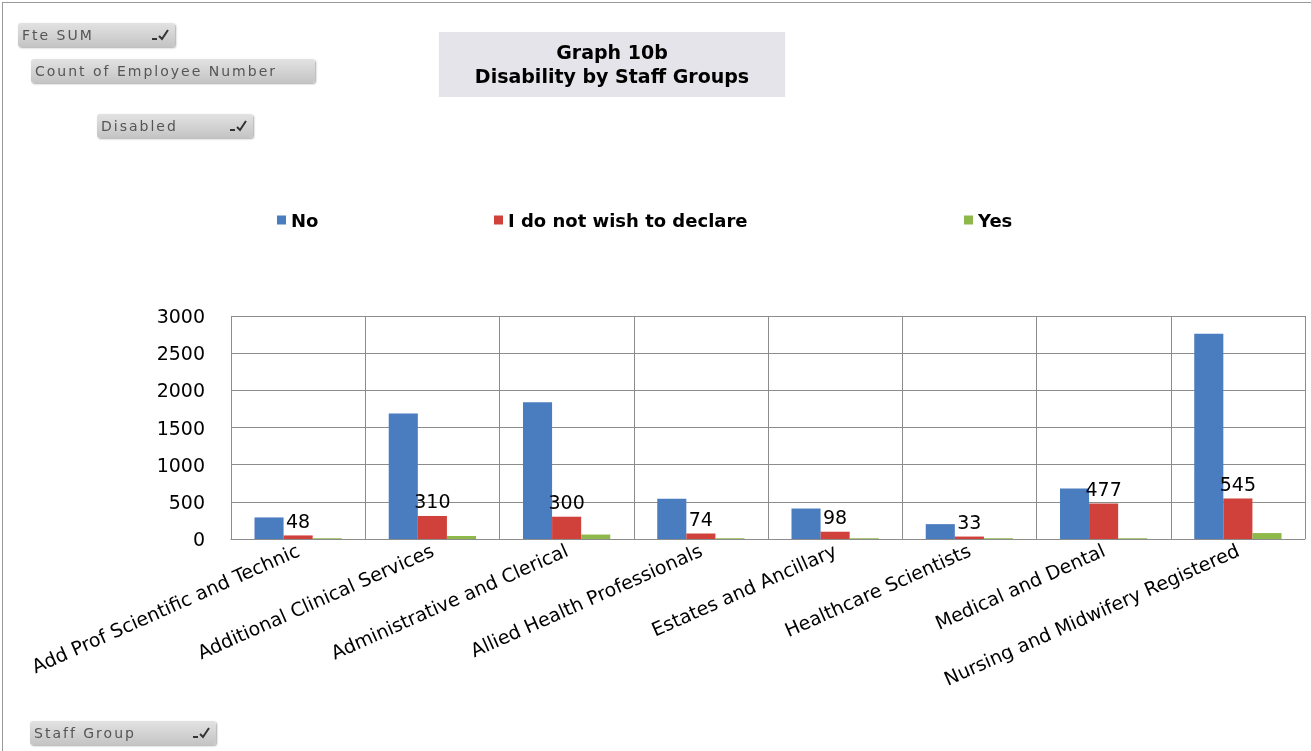 Image resolution: width=1311 pixels, height=751 pixels. Describe the element at coordinates (628, 220) in the screenshot. I see `legend-label: I do not wish to declare` at that location.